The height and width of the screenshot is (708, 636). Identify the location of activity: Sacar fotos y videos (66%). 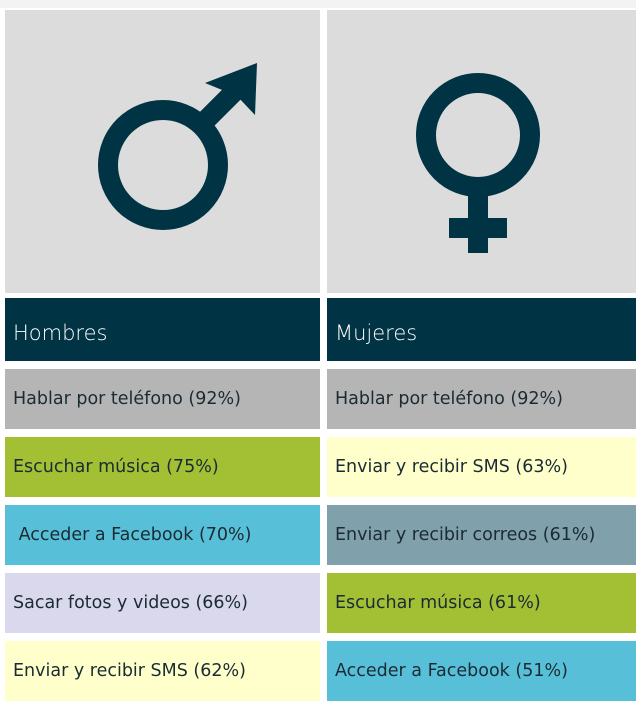
(162, 603).